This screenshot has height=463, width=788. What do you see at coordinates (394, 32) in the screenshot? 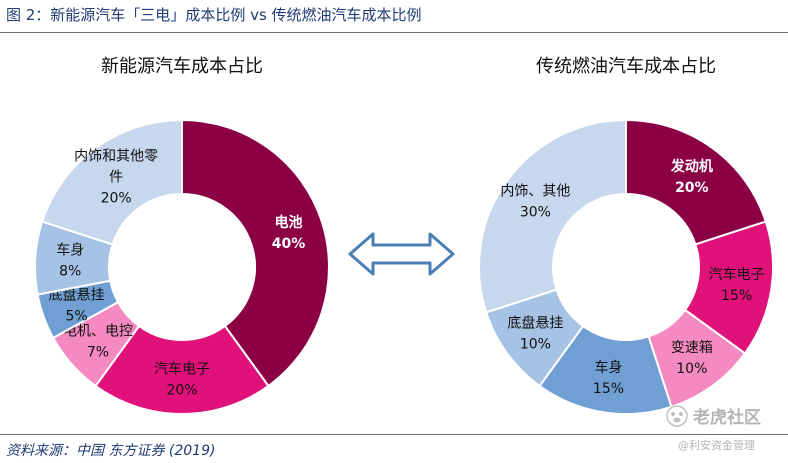
I see `top-rule` at bounding box center [394, 32].